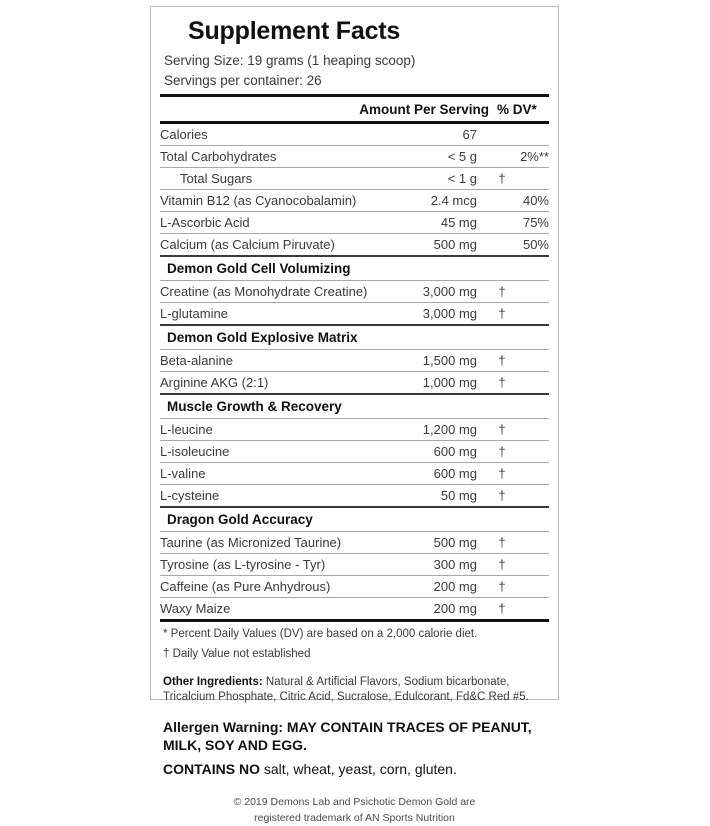 The image size is (710, 826). Describe the element at coordinates (275, 564) in the screenshot. I see `ingredient-name: Tyrosine (as L-tyrosine - Tyr)` at that location.